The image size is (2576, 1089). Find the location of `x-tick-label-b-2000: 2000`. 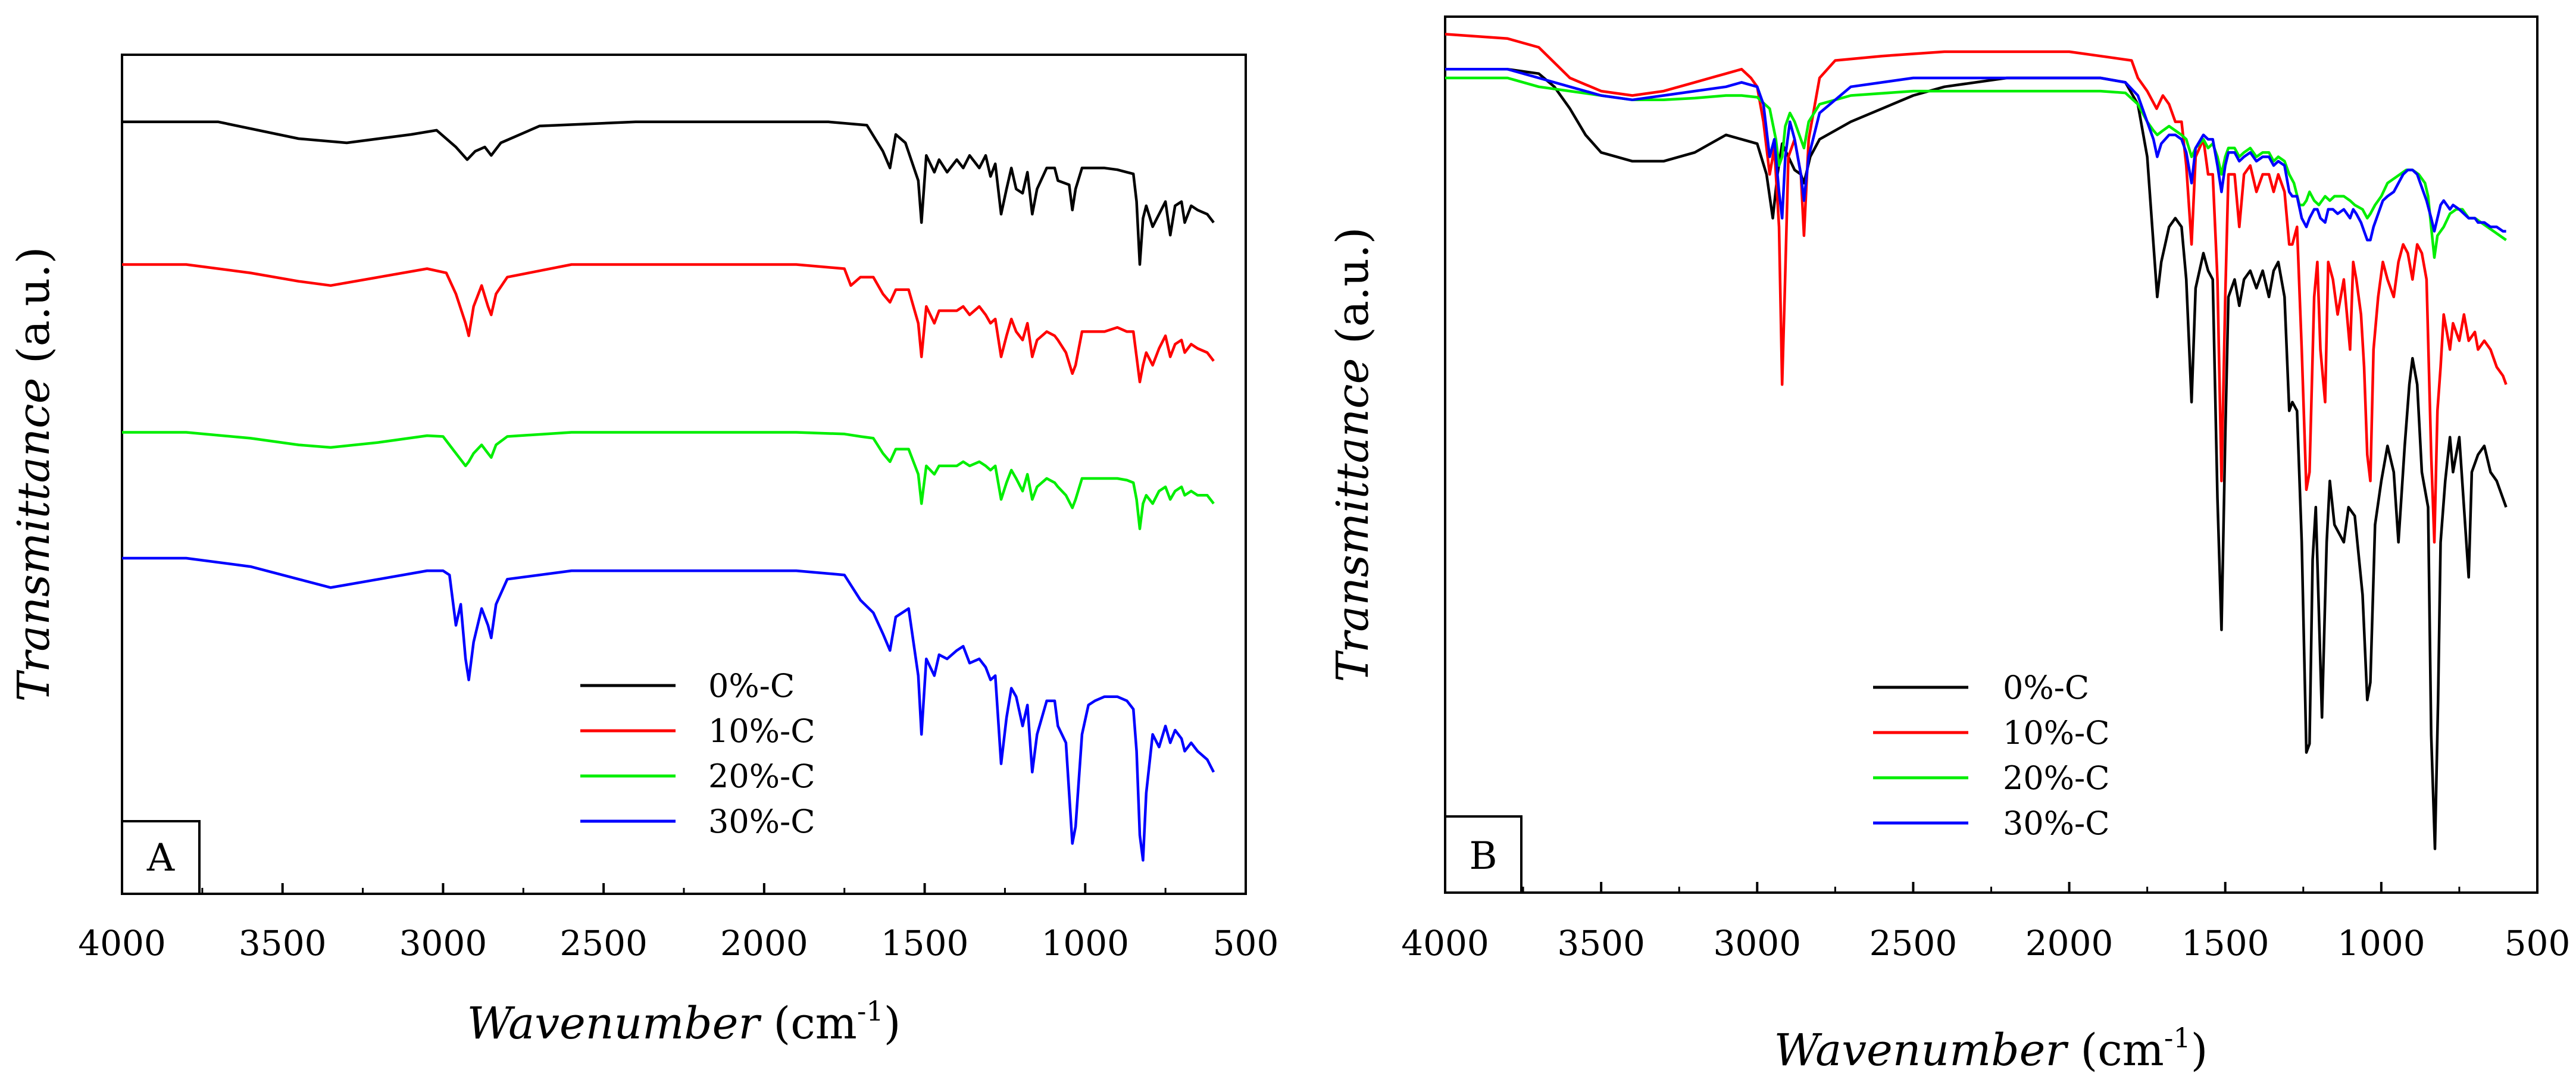

x-tick-label-b-2000: 2000 is located at coordinates (2069, 943).